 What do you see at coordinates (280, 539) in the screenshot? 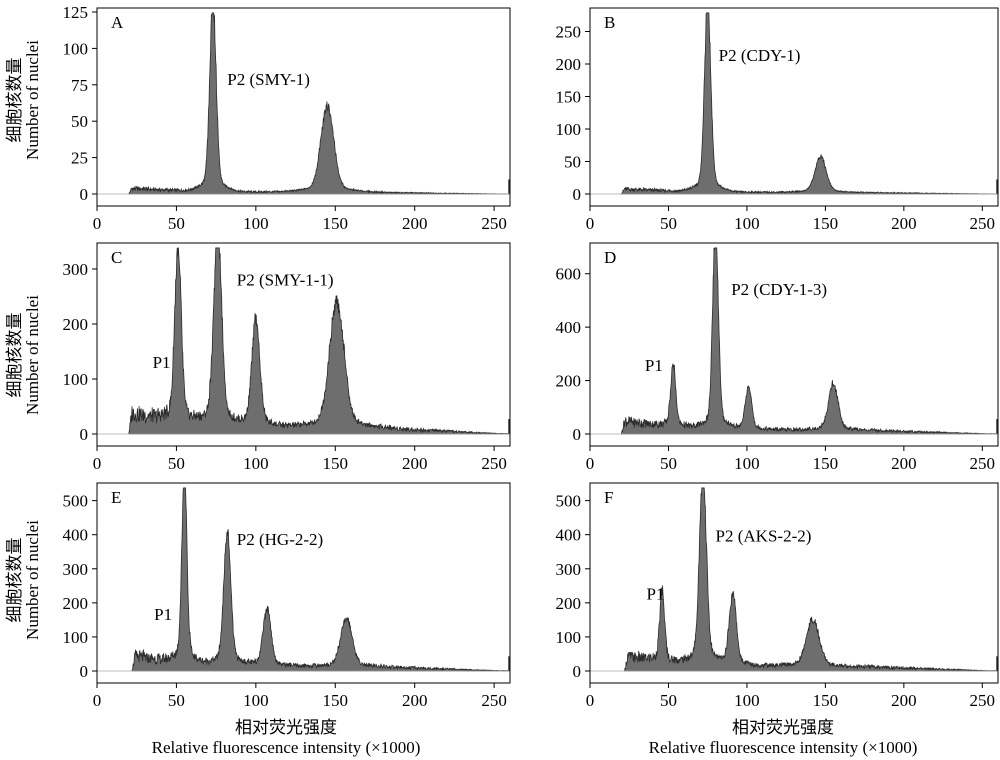
I see `peak-annotation: P2 (HG-2-2)` at bounding box center [280, 539].